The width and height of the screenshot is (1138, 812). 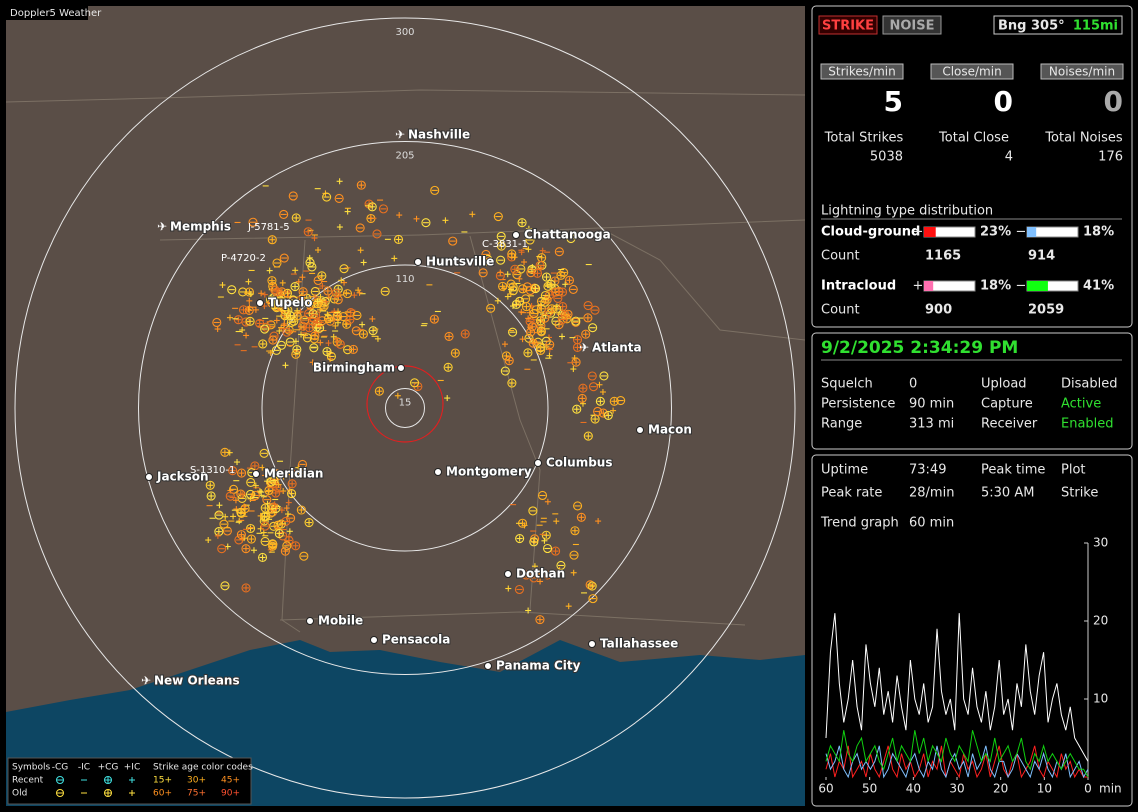 I want to click on age-code: 15+, so click(x=162, y=781).